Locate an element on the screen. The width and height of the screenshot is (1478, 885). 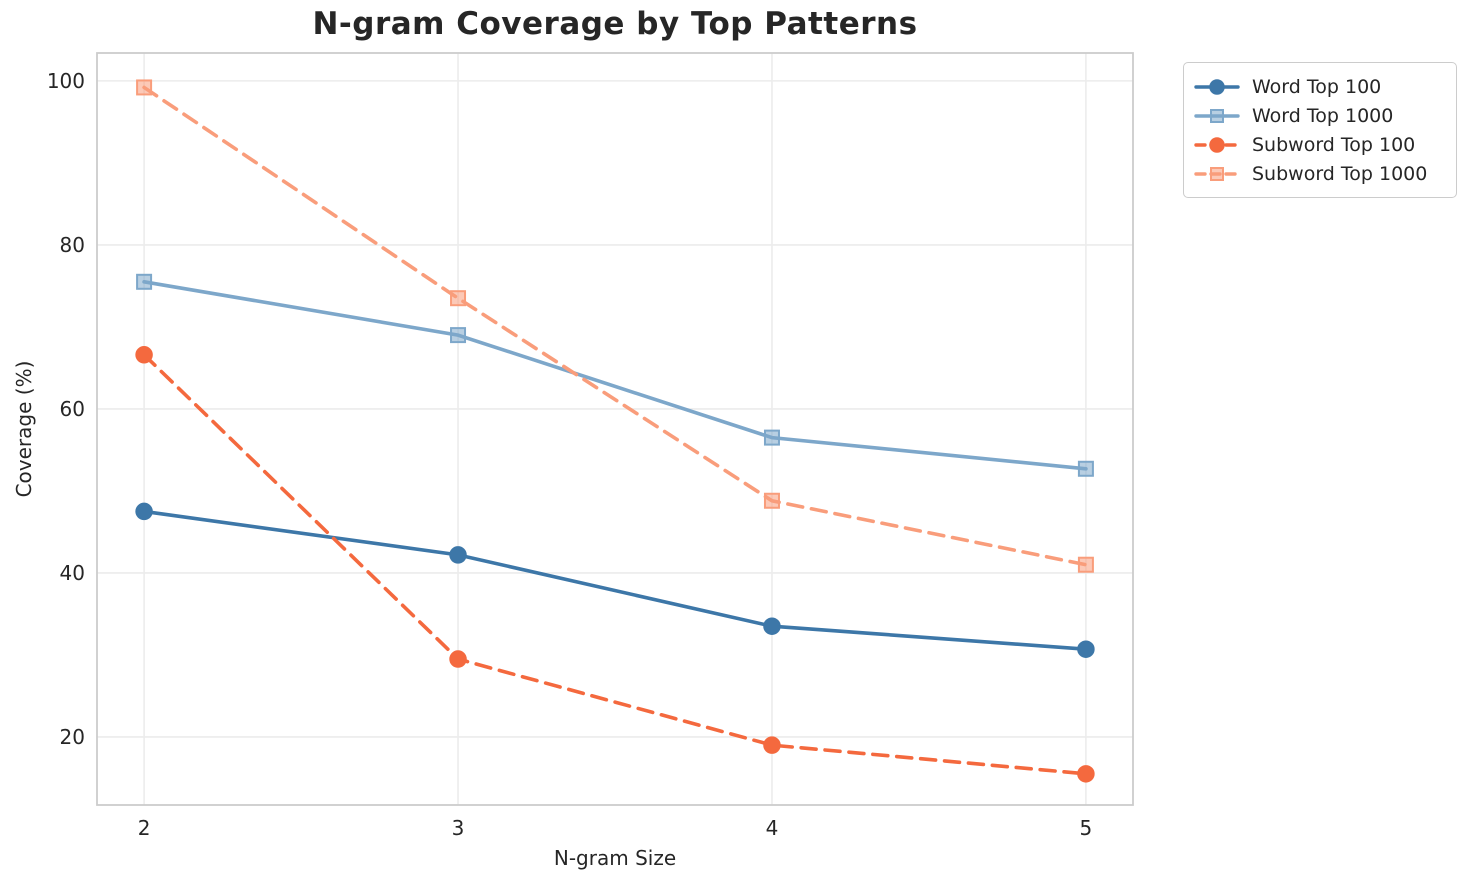
y-tick-label: 20 is located at coordinates (72, 737).